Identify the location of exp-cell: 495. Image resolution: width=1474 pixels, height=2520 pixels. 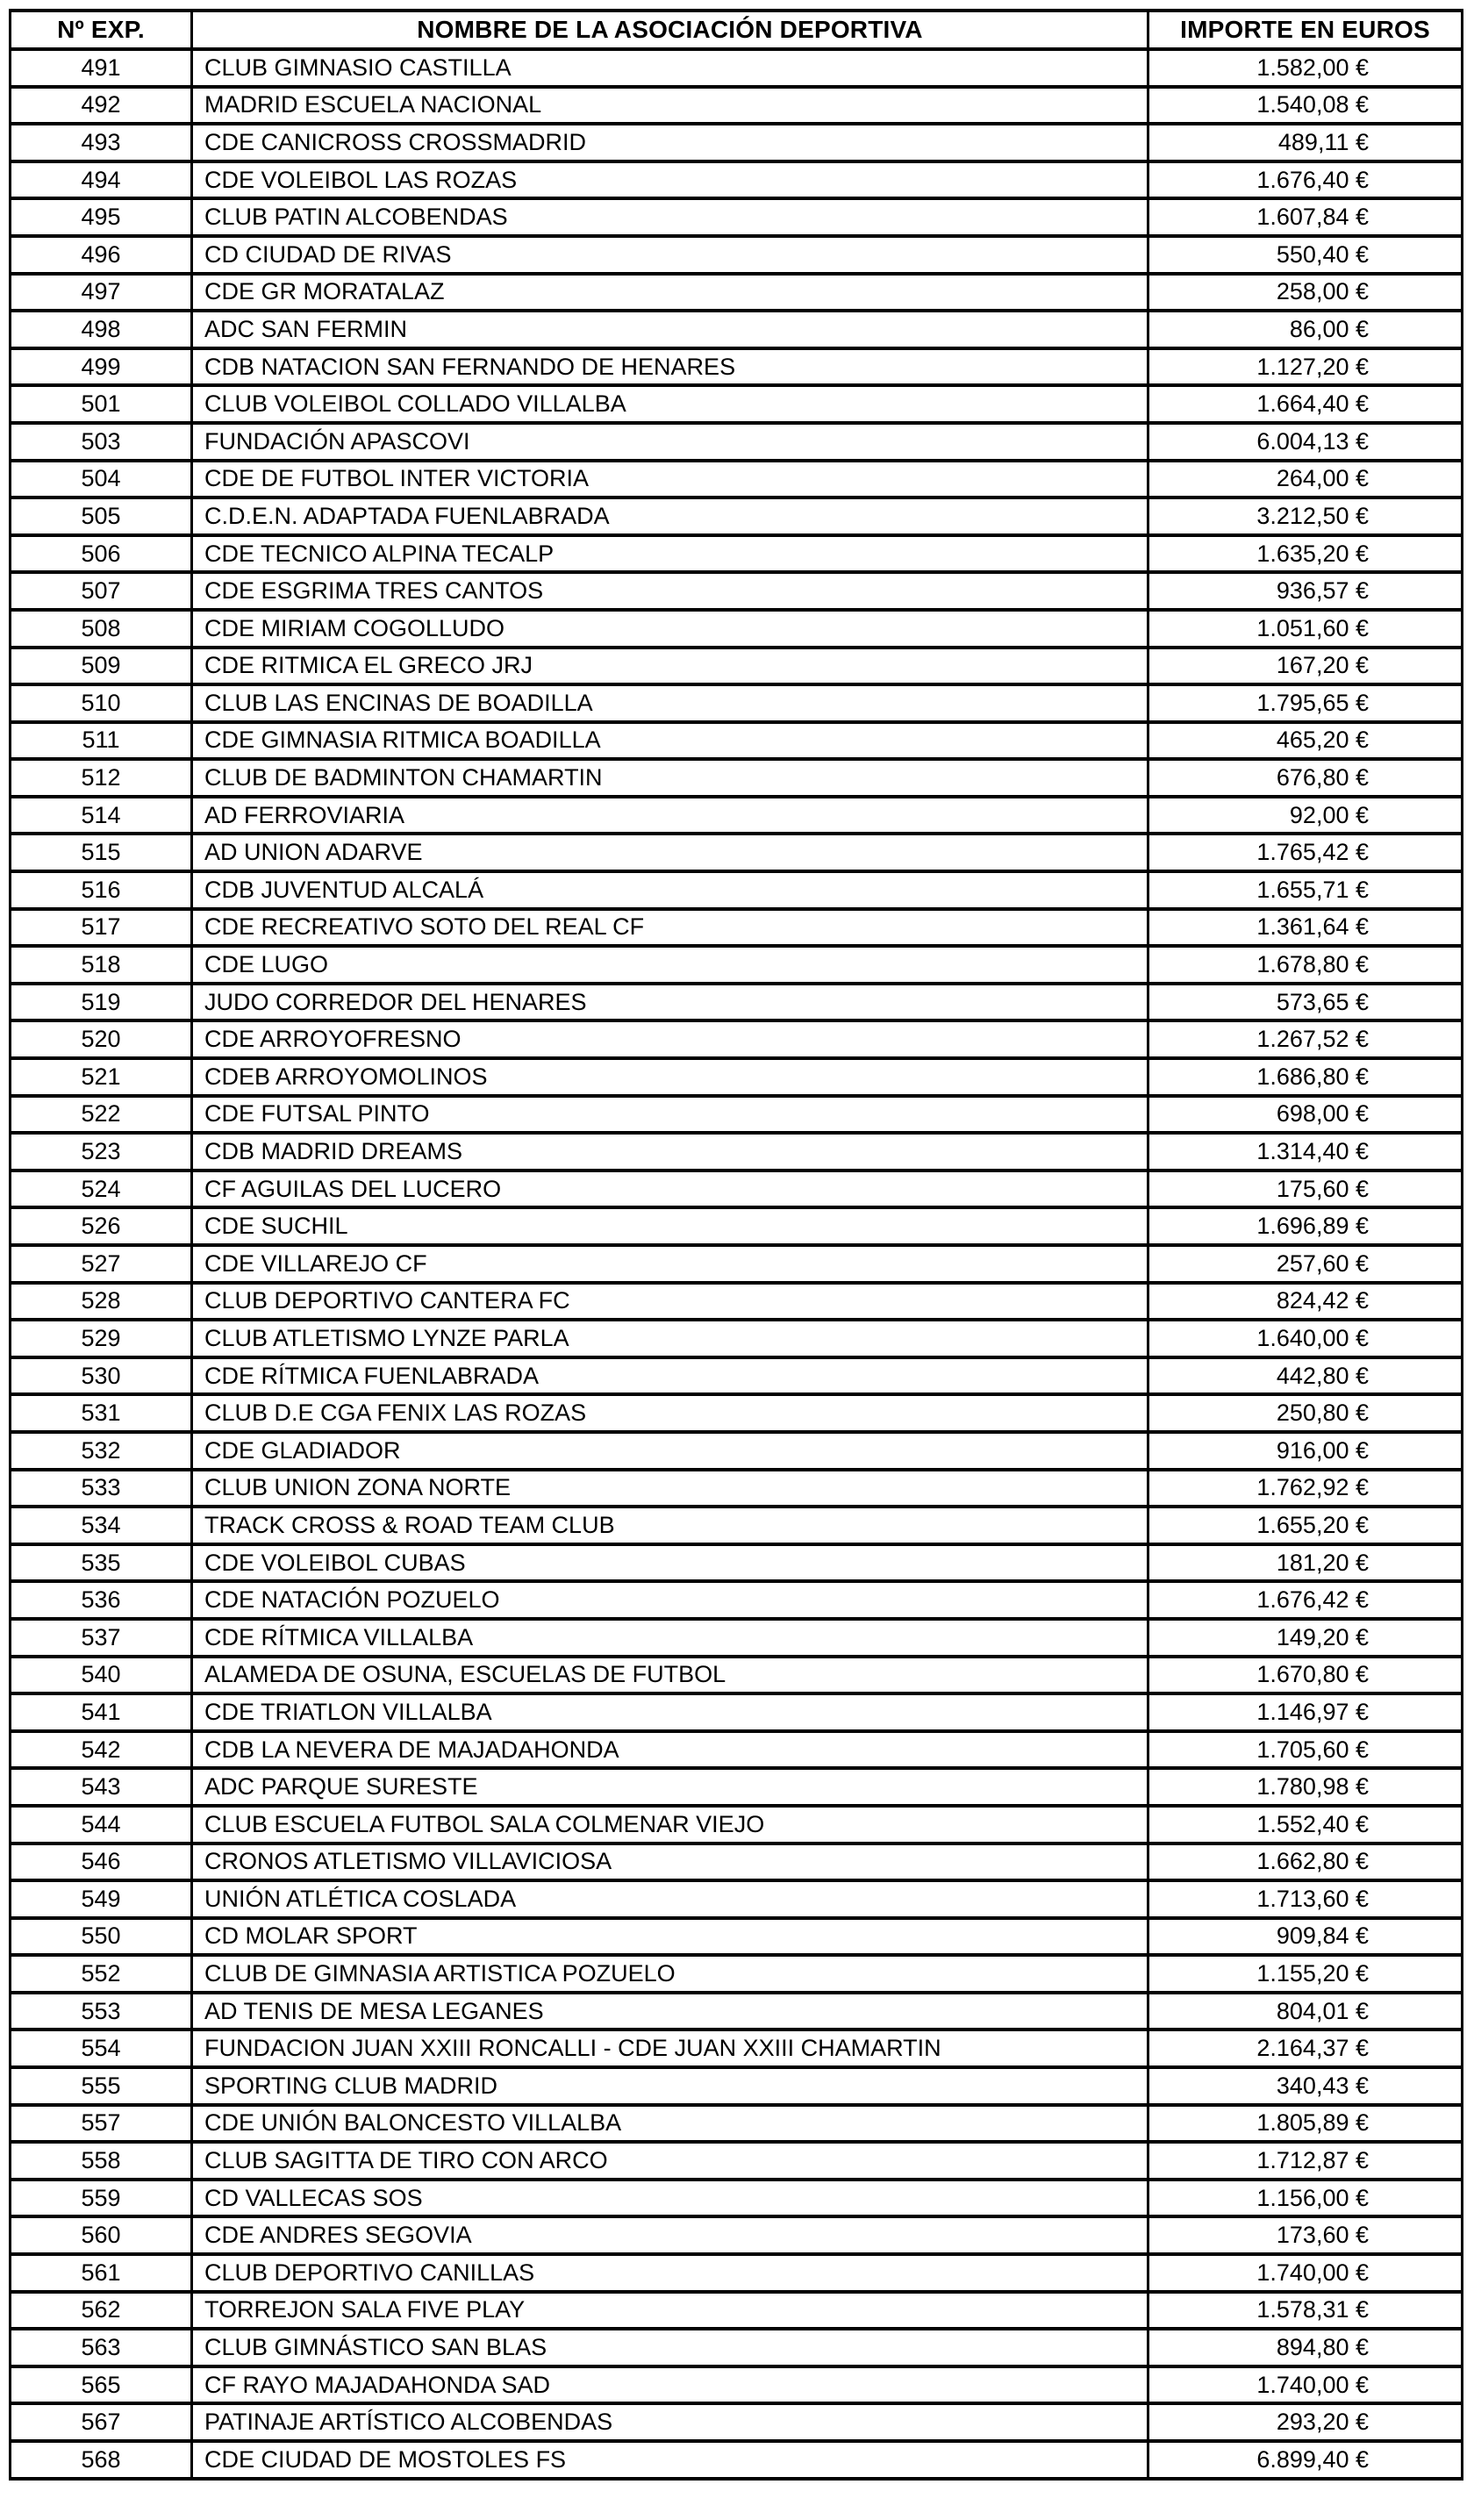
(101, 217).